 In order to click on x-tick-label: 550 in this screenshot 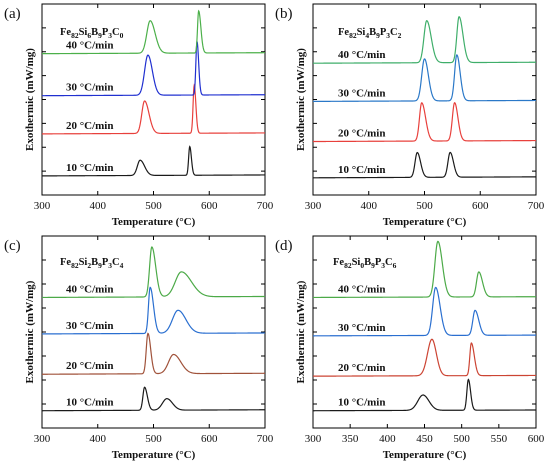, I will do `click(499, 439)`.